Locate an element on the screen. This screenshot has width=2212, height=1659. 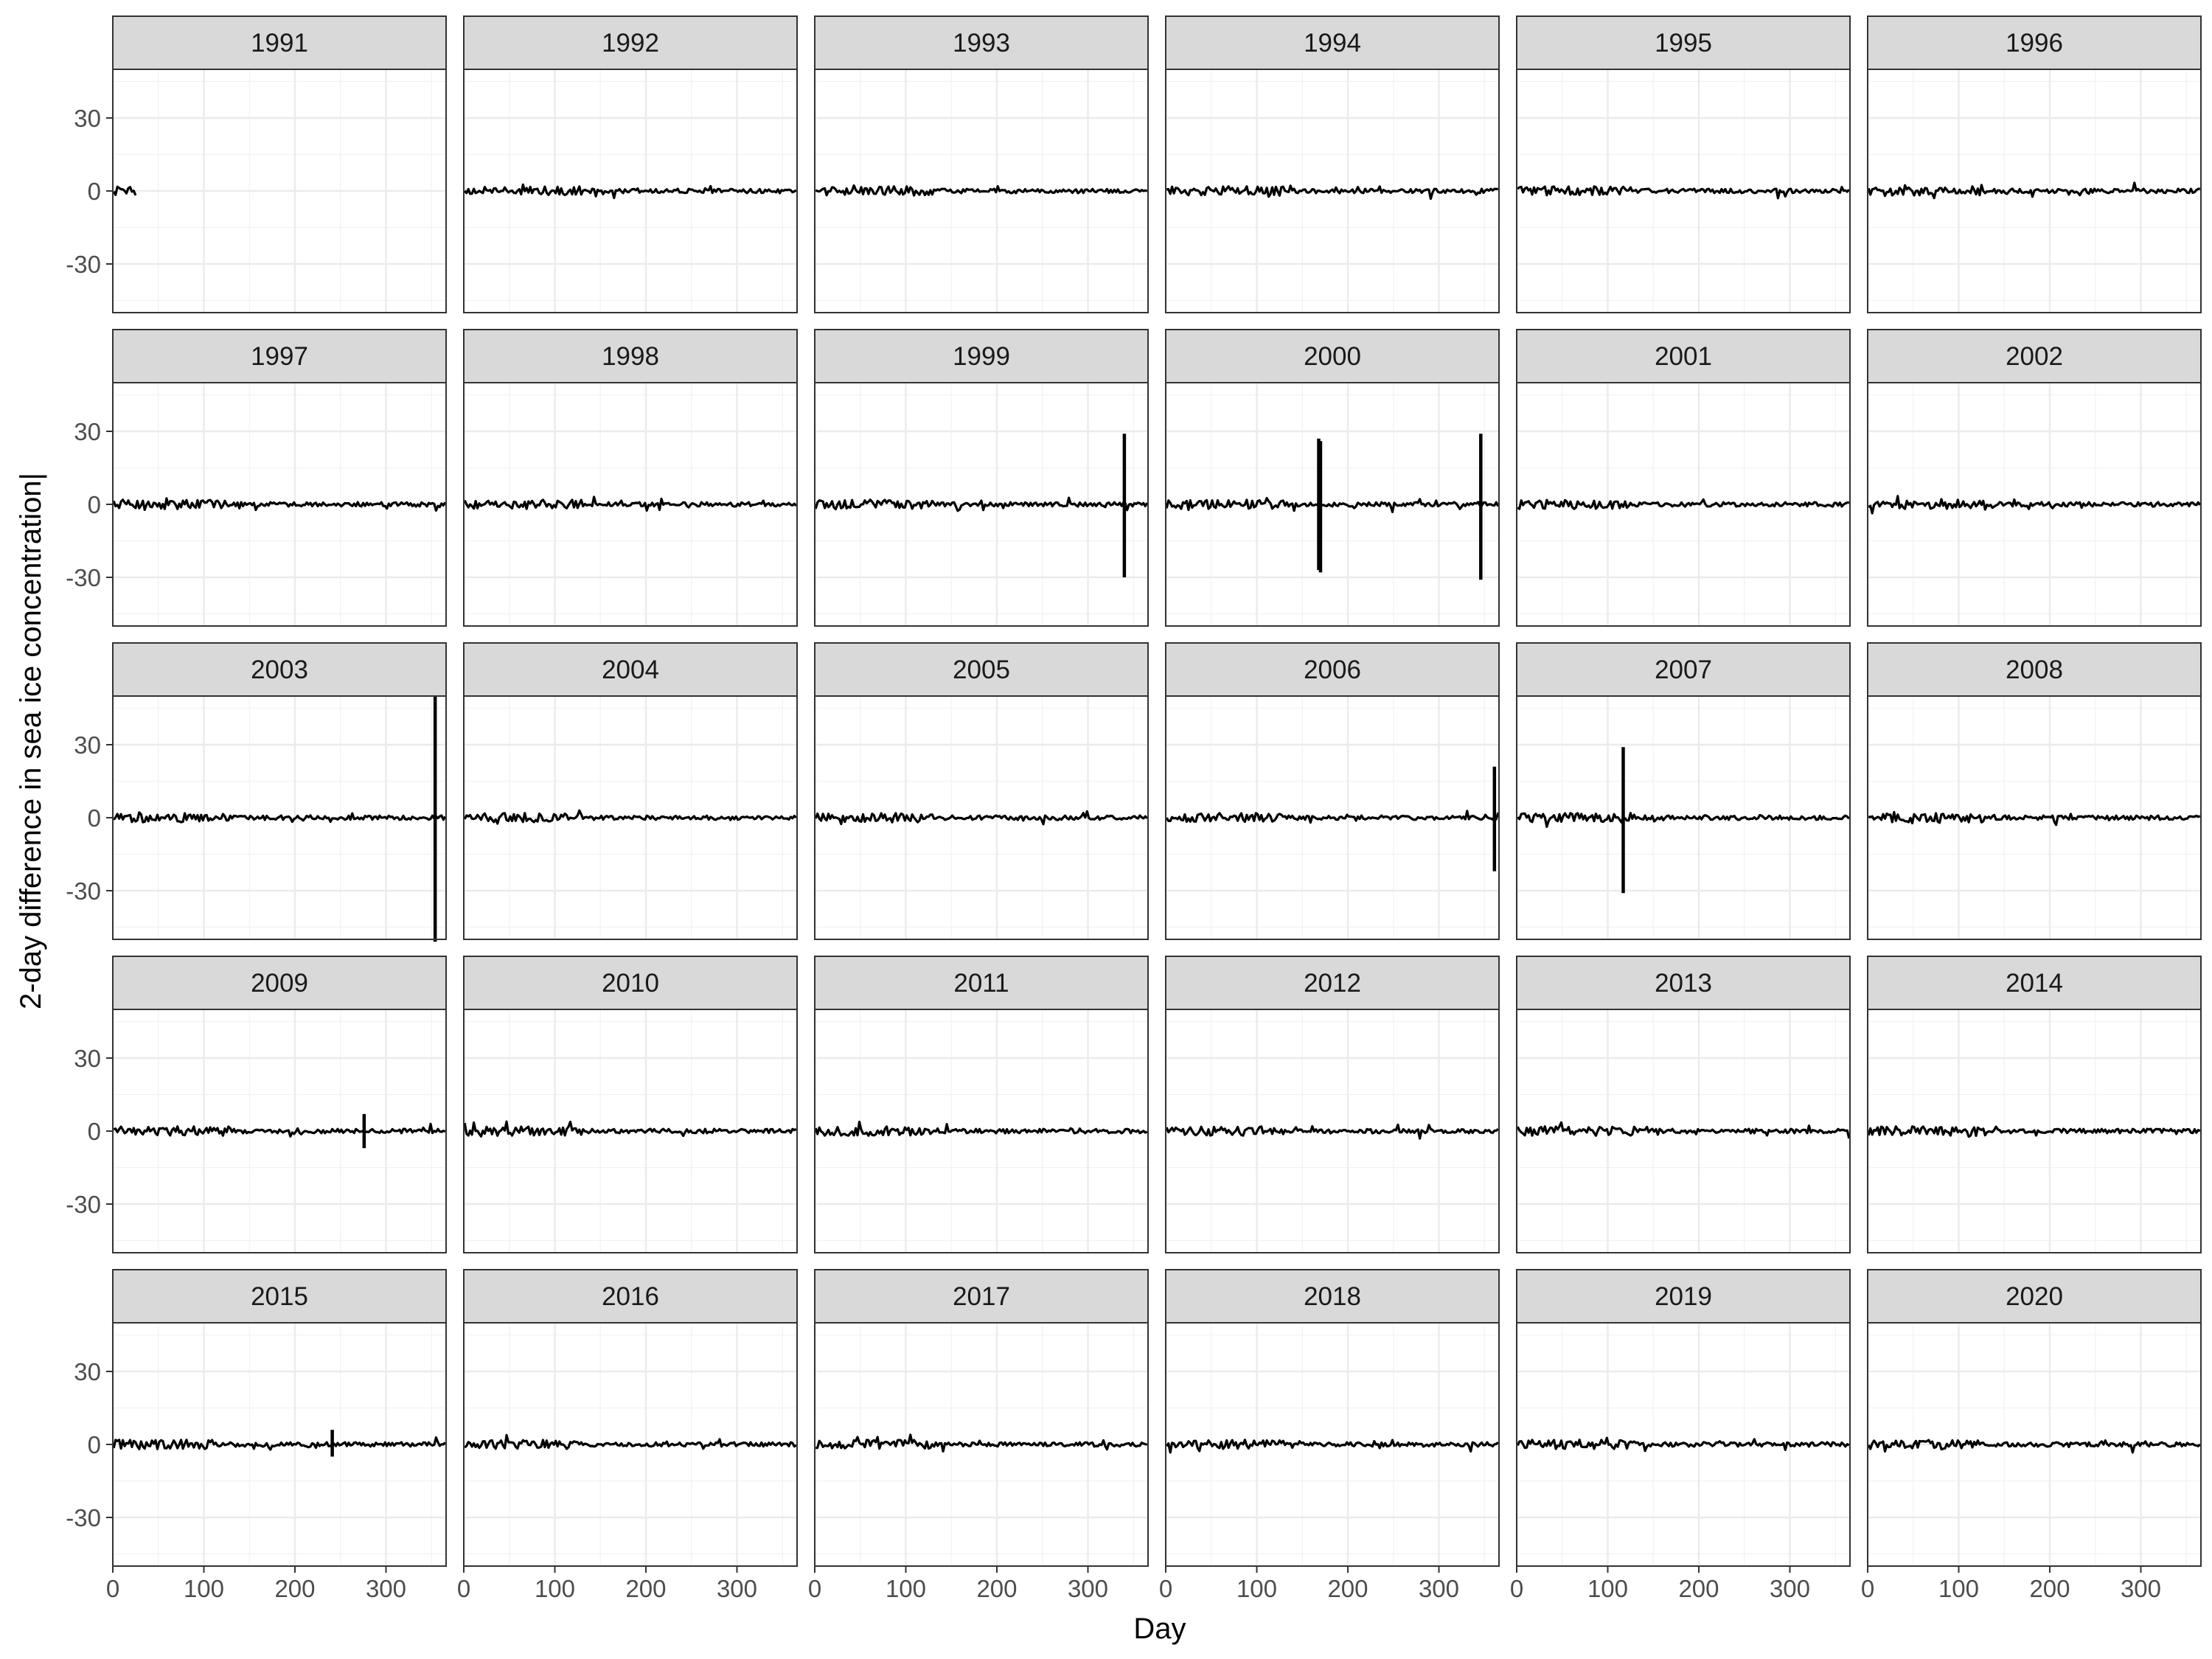
facet-strip-label: 2000 is located at coordinates (1332, 356).